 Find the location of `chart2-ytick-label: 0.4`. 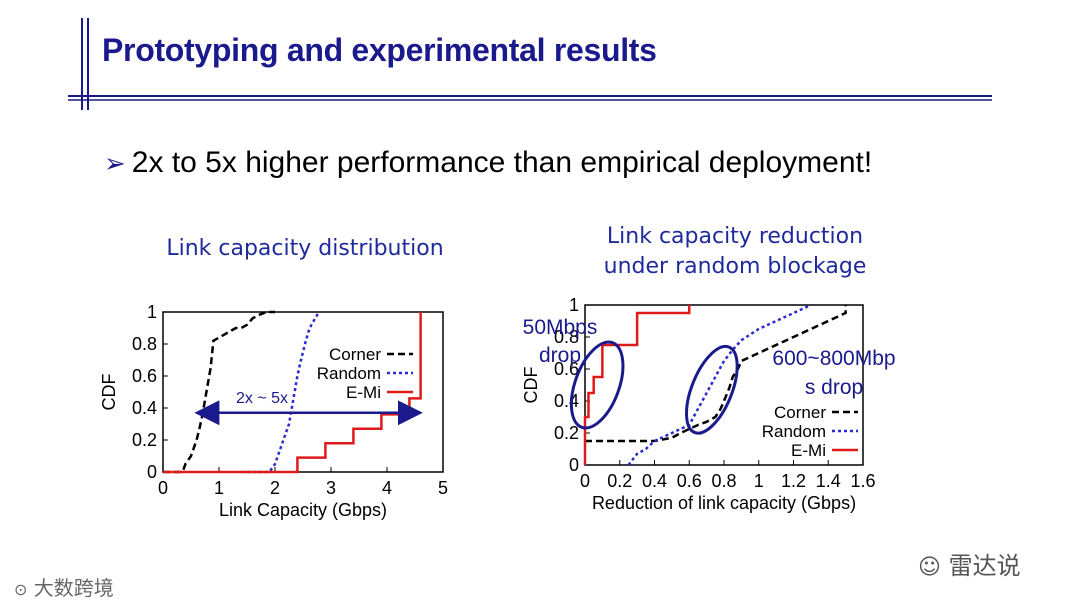

chart2-ytick-label: 0.4 is located at coordinates (566, 401).